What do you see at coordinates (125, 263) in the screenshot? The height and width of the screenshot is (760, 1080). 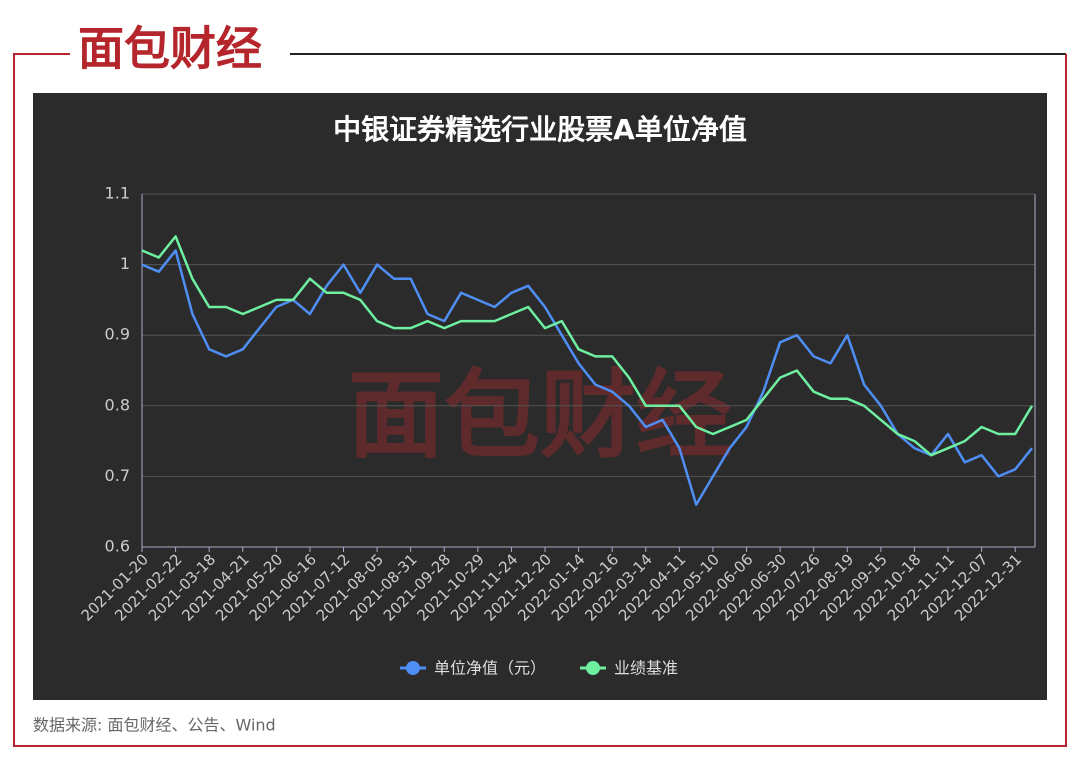 I see `y-tick-label: 1` at bounding box center [125, 263].